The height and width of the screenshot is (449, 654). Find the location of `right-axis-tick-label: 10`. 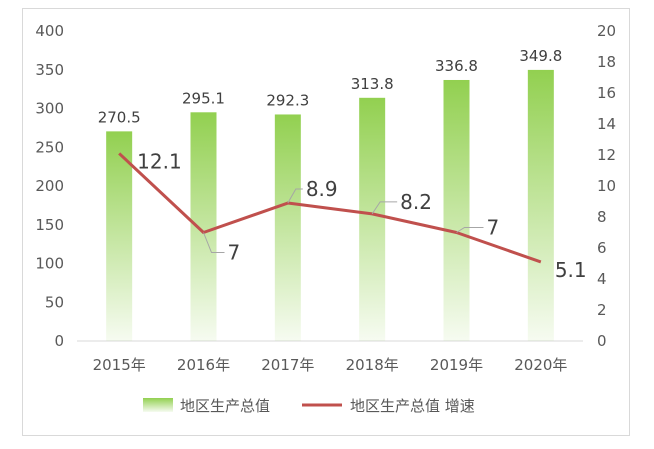

right-axis-tick-label: 10 is located at coordinates (606, 186).